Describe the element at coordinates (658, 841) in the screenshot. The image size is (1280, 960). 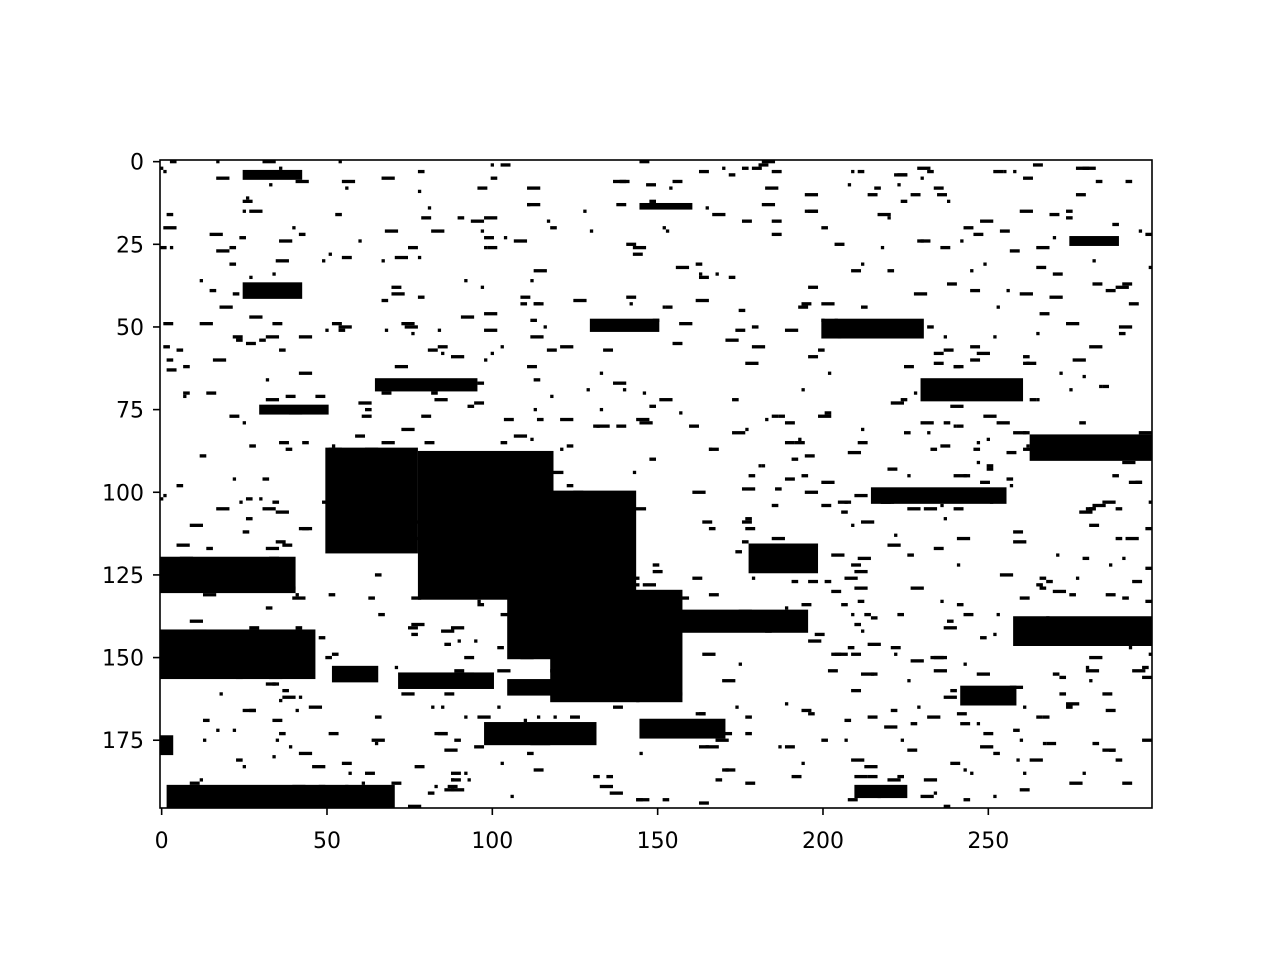
I see `x-tick-label: 150` at that location.